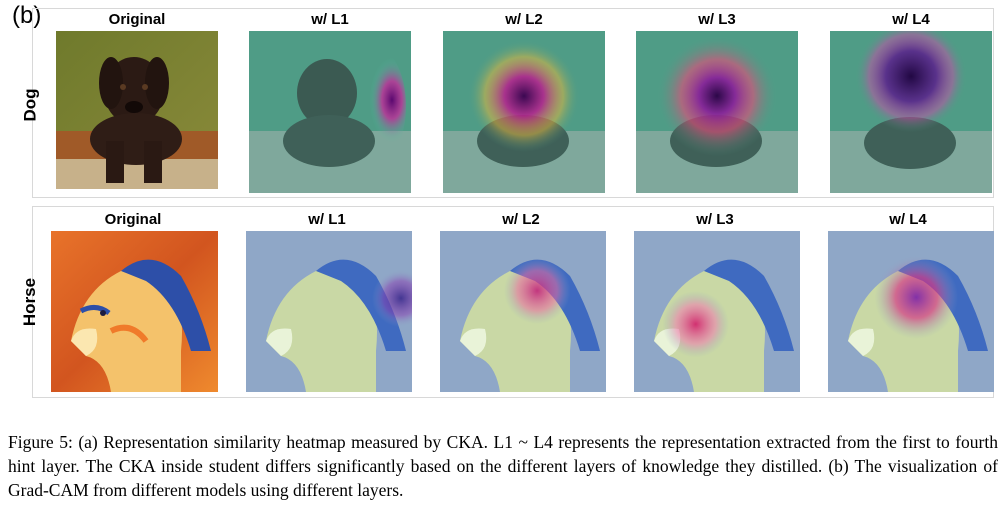 The height and width of the screenshot is (509, 1006). Describe the element at coordinates (330, 112) in the screenshot. I see `dog-l1-gradcam` at that location.